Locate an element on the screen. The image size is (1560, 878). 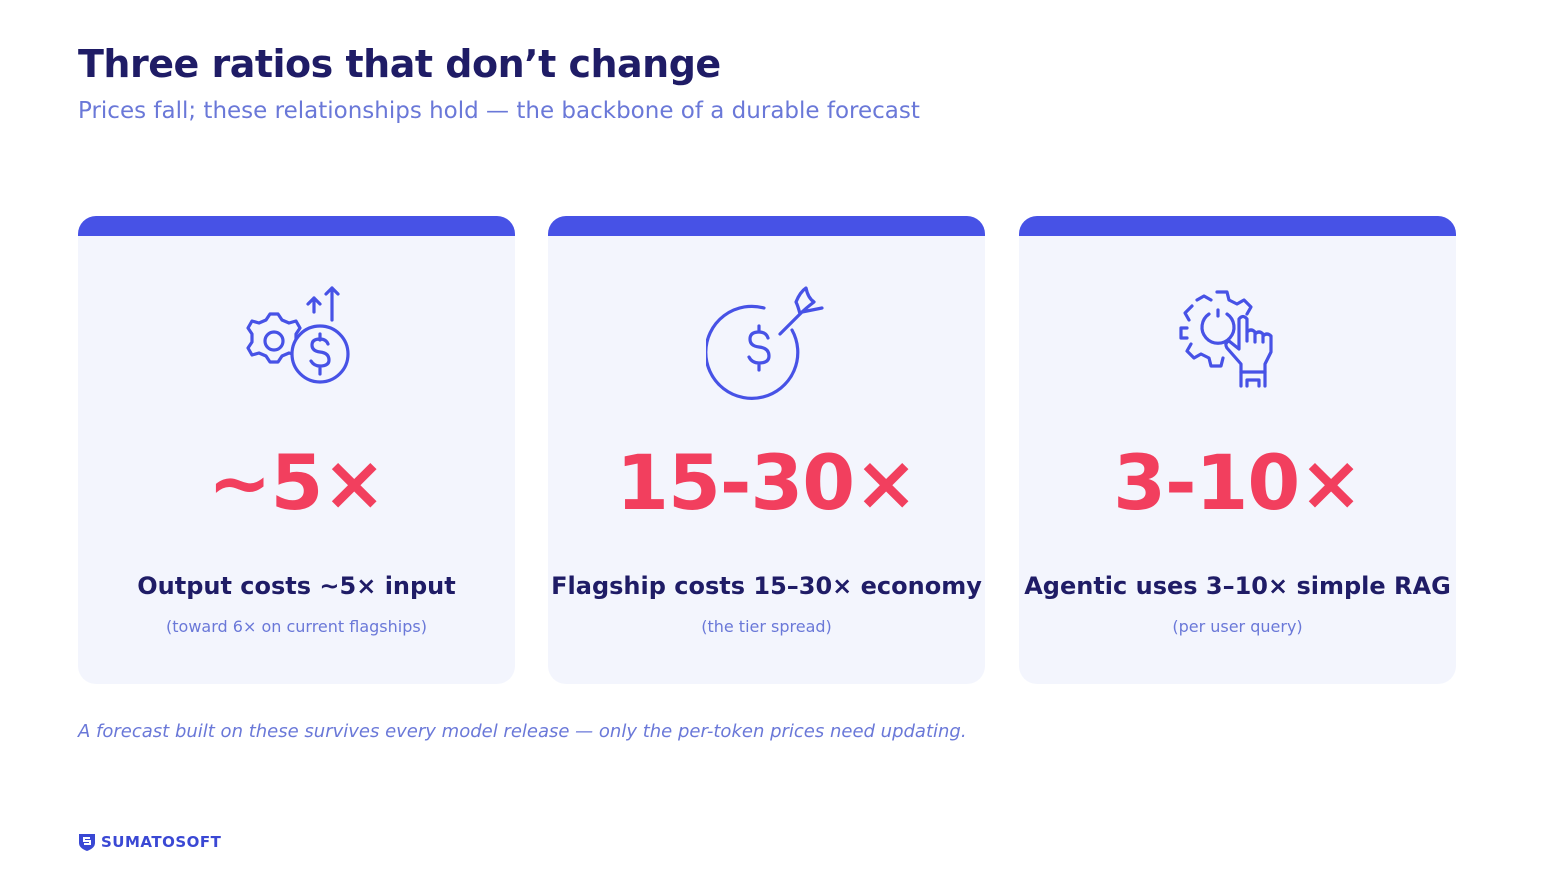
ratio: ~5× is located at coordinates (296, 482).